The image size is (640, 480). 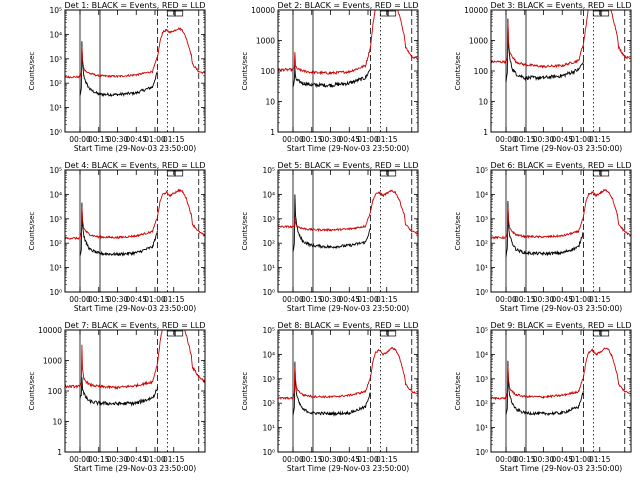 I want to click on y-tick-label: 100, so click(x=481, y=71).